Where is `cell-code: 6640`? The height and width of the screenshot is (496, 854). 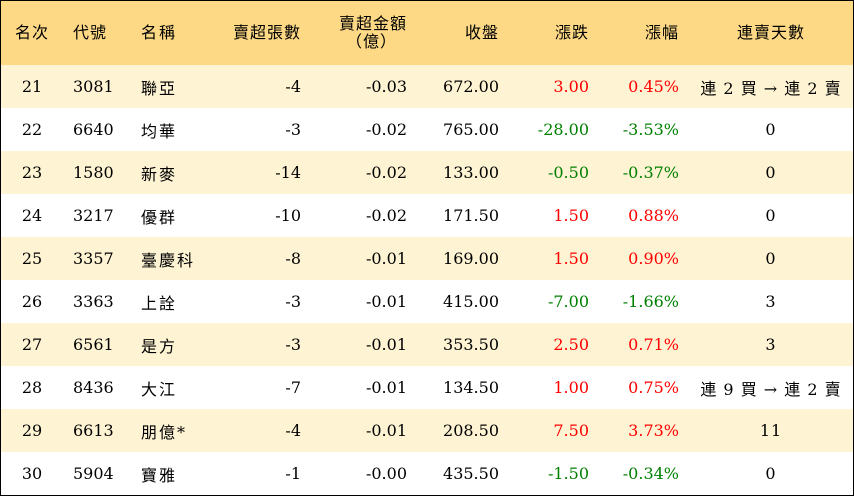
cell-code: 6640 is located at coordinates (93, 129).